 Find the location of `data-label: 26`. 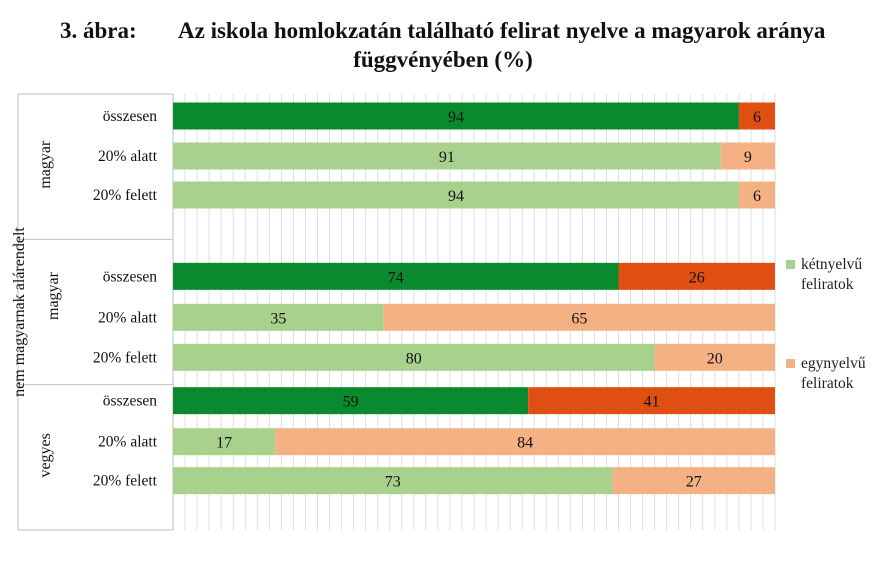

data-label: 26 is located at coordinates (697, 277).